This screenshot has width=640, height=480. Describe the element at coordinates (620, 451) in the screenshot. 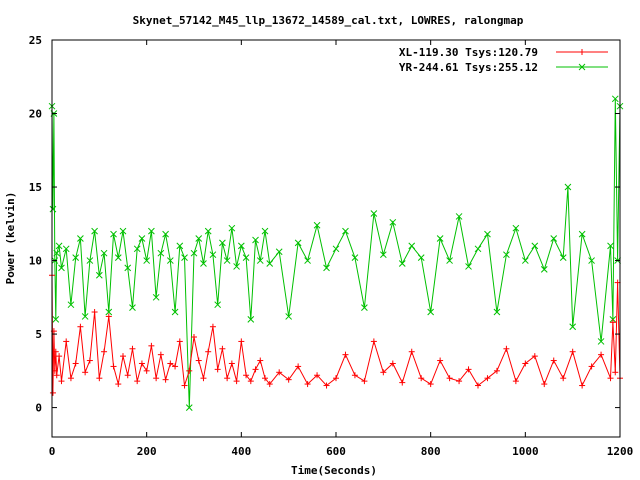

I see `x-tick-label: 1200` at that location.